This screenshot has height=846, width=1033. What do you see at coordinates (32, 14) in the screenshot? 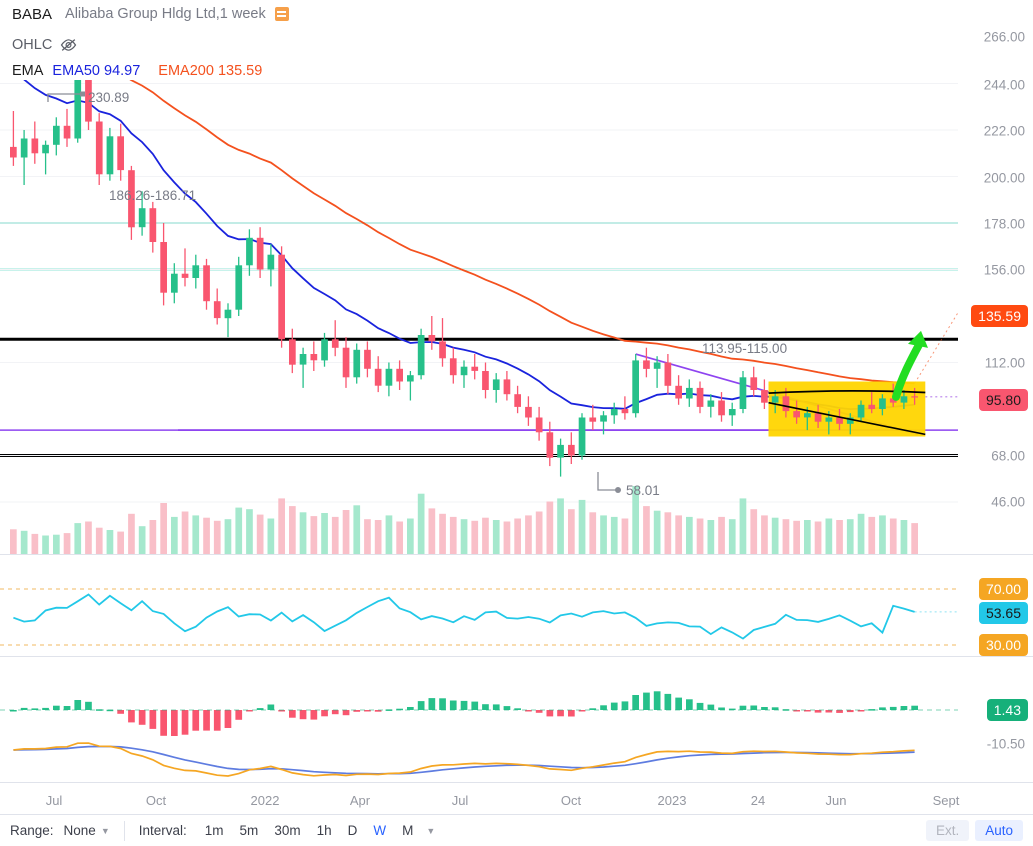
I see `symbol-ticker: BABA` at bounding box center [32, 14].